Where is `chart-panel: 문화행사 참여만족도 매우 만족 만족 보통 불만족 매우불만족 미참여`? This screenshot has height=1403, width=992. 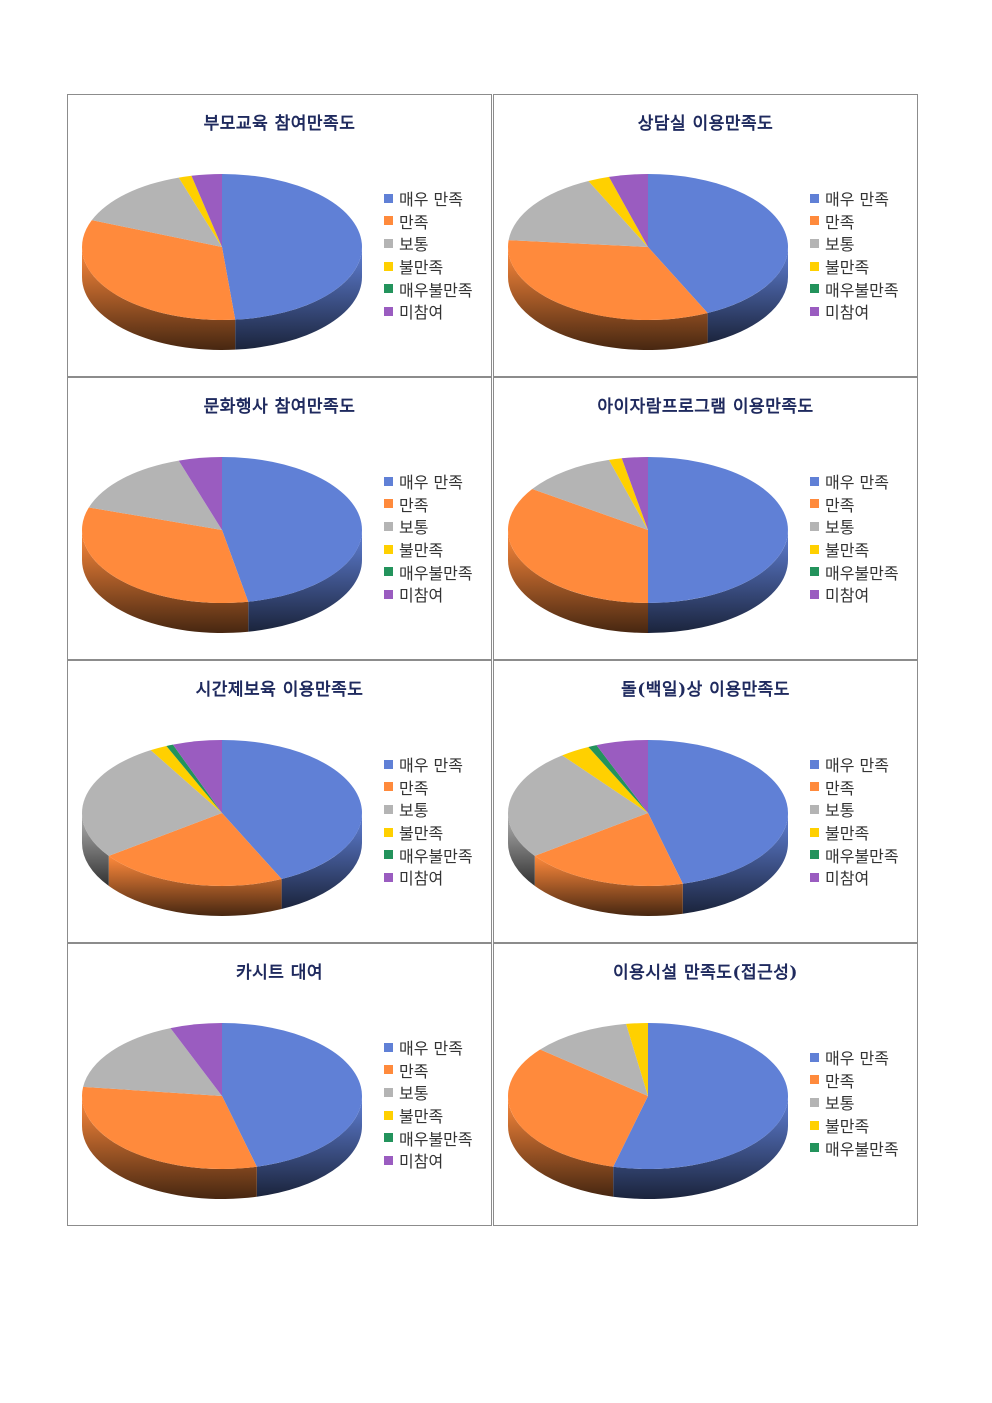 chart-panel: 문화행사 참여만족도 매우 만족 만족 보통 불만족 매우불만족 미참여 is located at coordinates (279, 518).